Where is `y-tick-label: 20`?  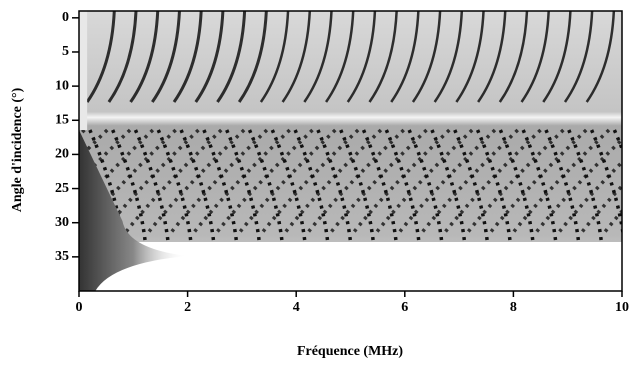 y-tick-label: 20 is located at coordinates (62, 154).